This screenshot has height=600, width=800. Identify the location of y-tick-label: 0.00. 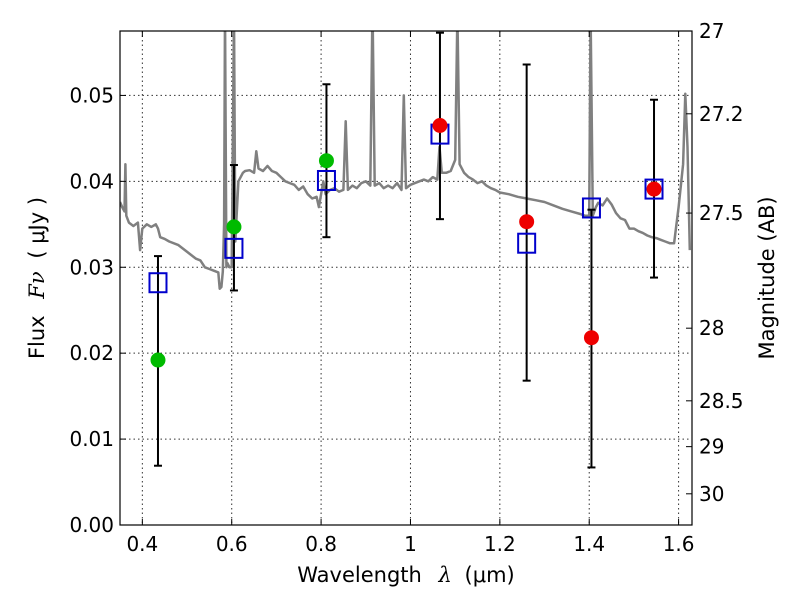
(91, 525).